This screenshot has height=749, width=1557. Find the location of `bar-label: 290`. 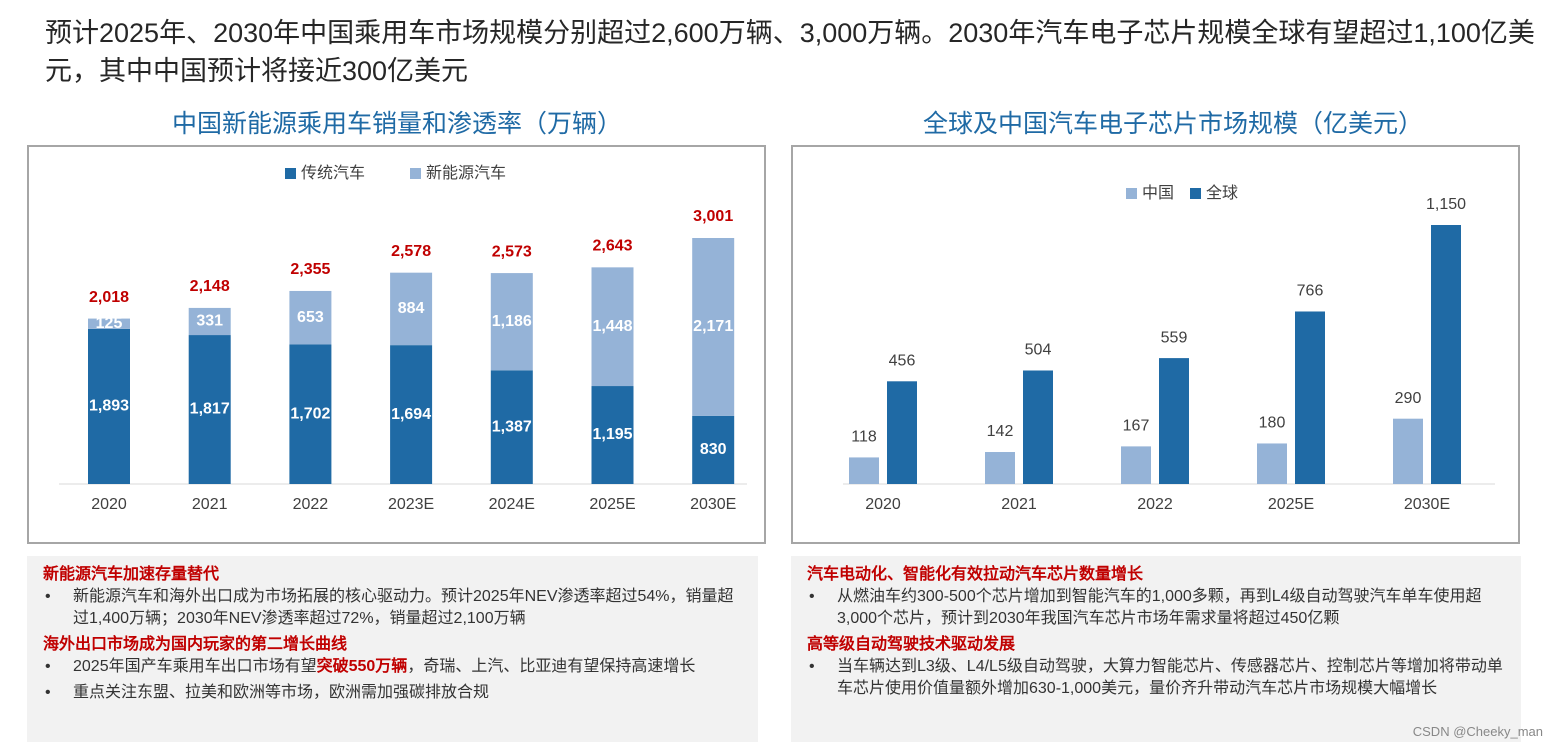

bar-label: 290 is located at coordinates (1408, 398).